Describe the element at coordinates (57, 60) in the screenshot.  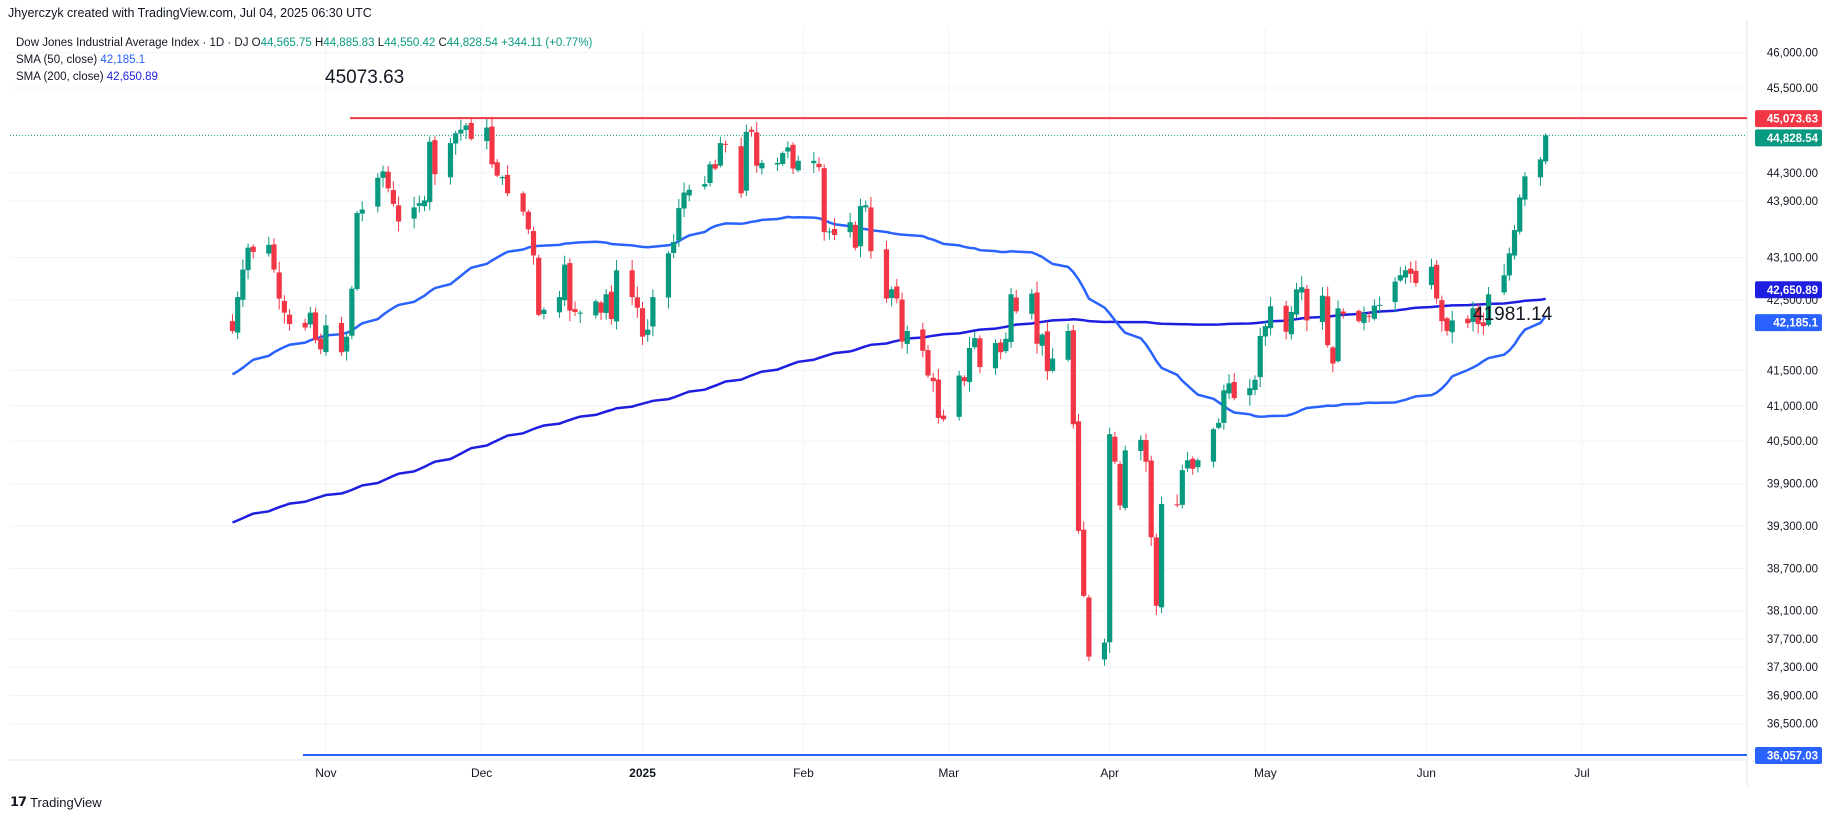
I see `sma50-label: SMA (50, close)` at that location.